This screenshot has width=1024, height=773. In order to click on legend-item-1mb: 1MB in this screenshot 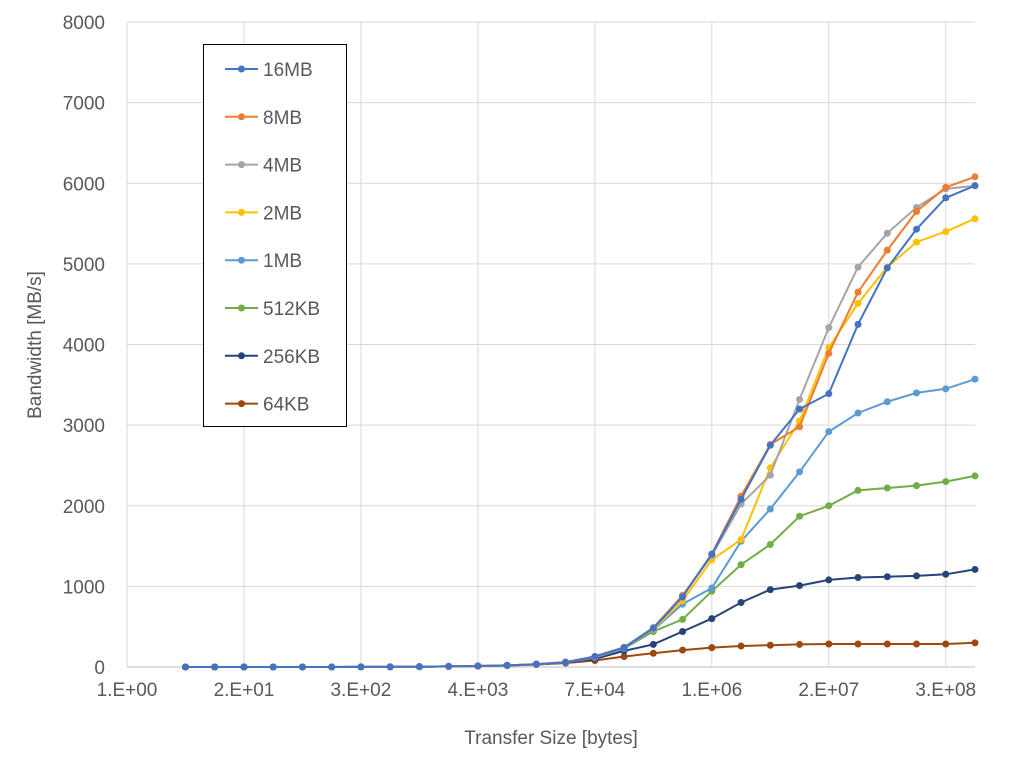, I will do `click(263, 261)`.